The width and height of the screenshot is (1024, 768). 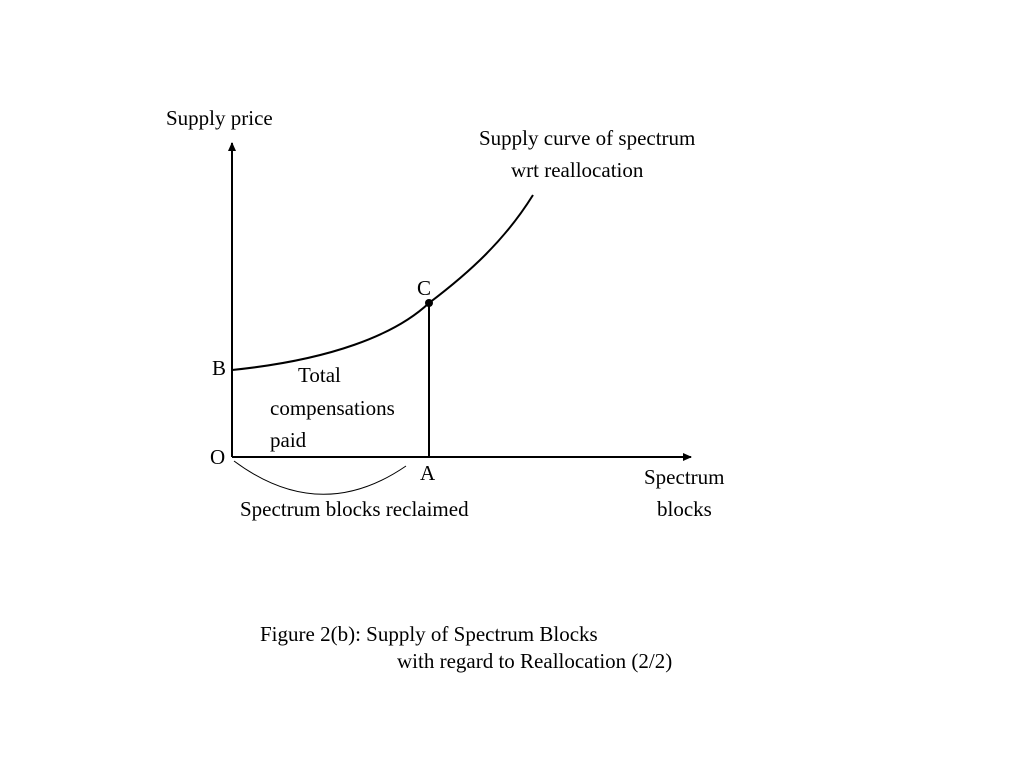 What do you see at coordinates (684, 509) in the screenshot?
I see `x-axis-label: blocks` at bounding box center [684, 509].